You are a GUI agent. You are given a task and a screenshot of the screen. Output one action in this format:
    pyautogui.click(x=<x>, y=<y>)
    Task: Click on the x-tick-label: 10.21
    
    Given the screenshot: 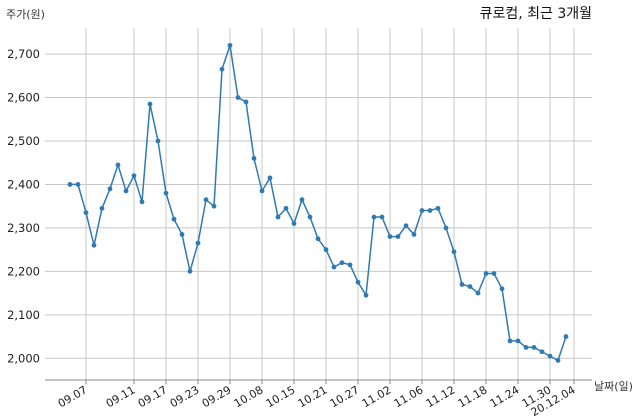 What is the action you would take?
    pyautogui.click(x=313, y=396)
    